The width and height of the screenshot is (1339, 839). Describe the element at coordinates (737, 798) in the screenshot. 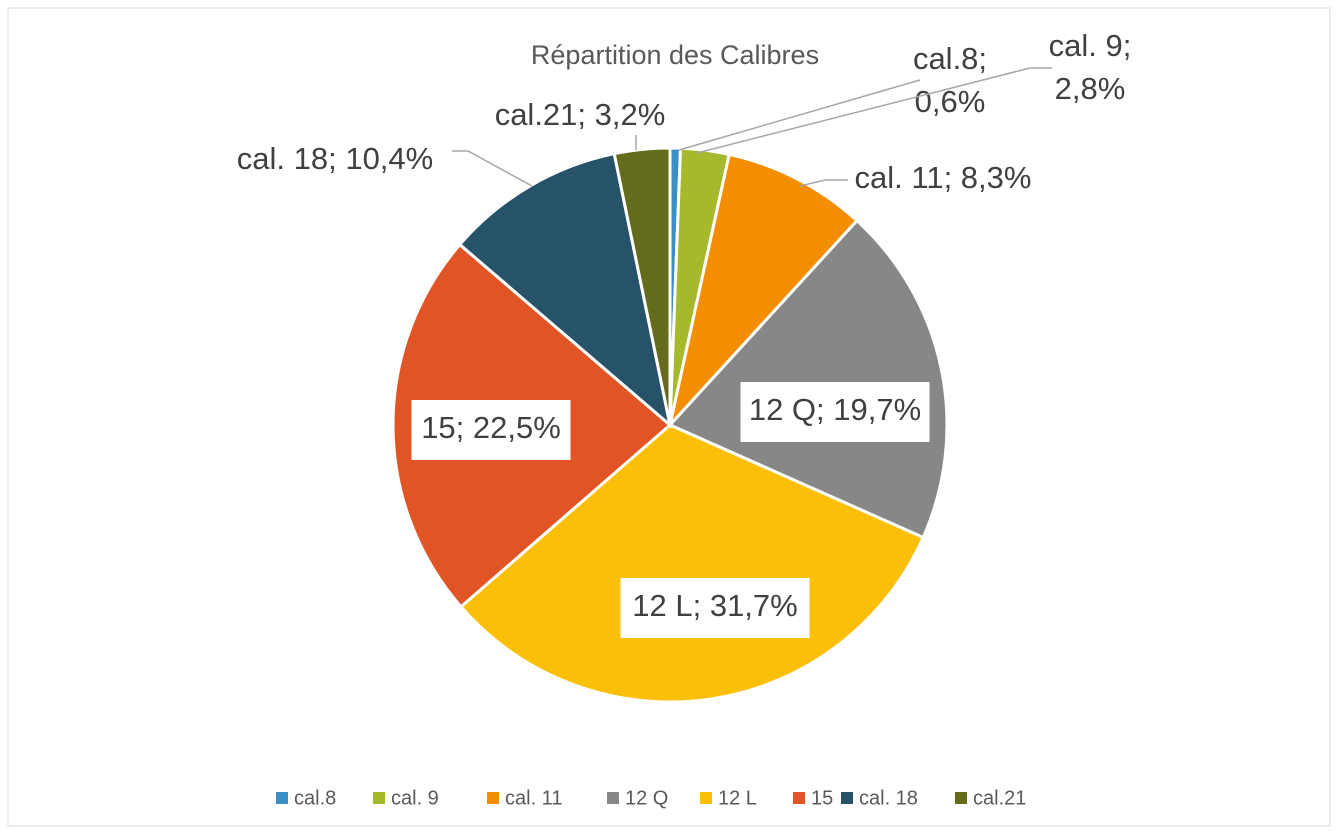

I see `legend-label: 12 L` at that location.